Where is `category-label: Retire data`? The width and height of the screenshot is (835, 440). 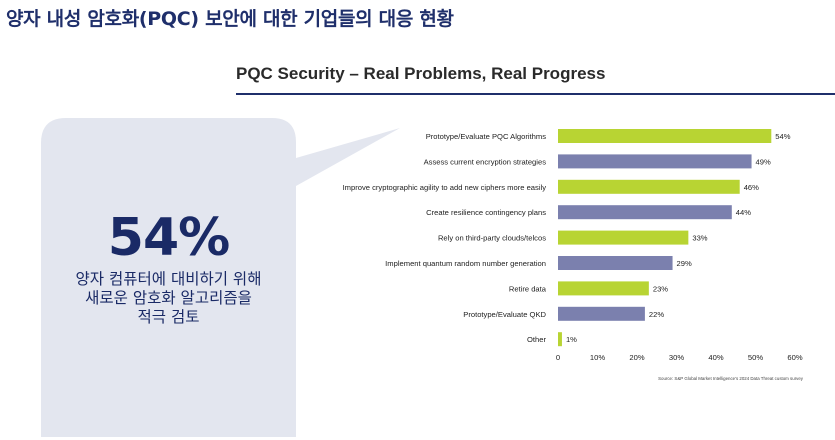
category-label: Retire data is located at coordinates (528, 288).